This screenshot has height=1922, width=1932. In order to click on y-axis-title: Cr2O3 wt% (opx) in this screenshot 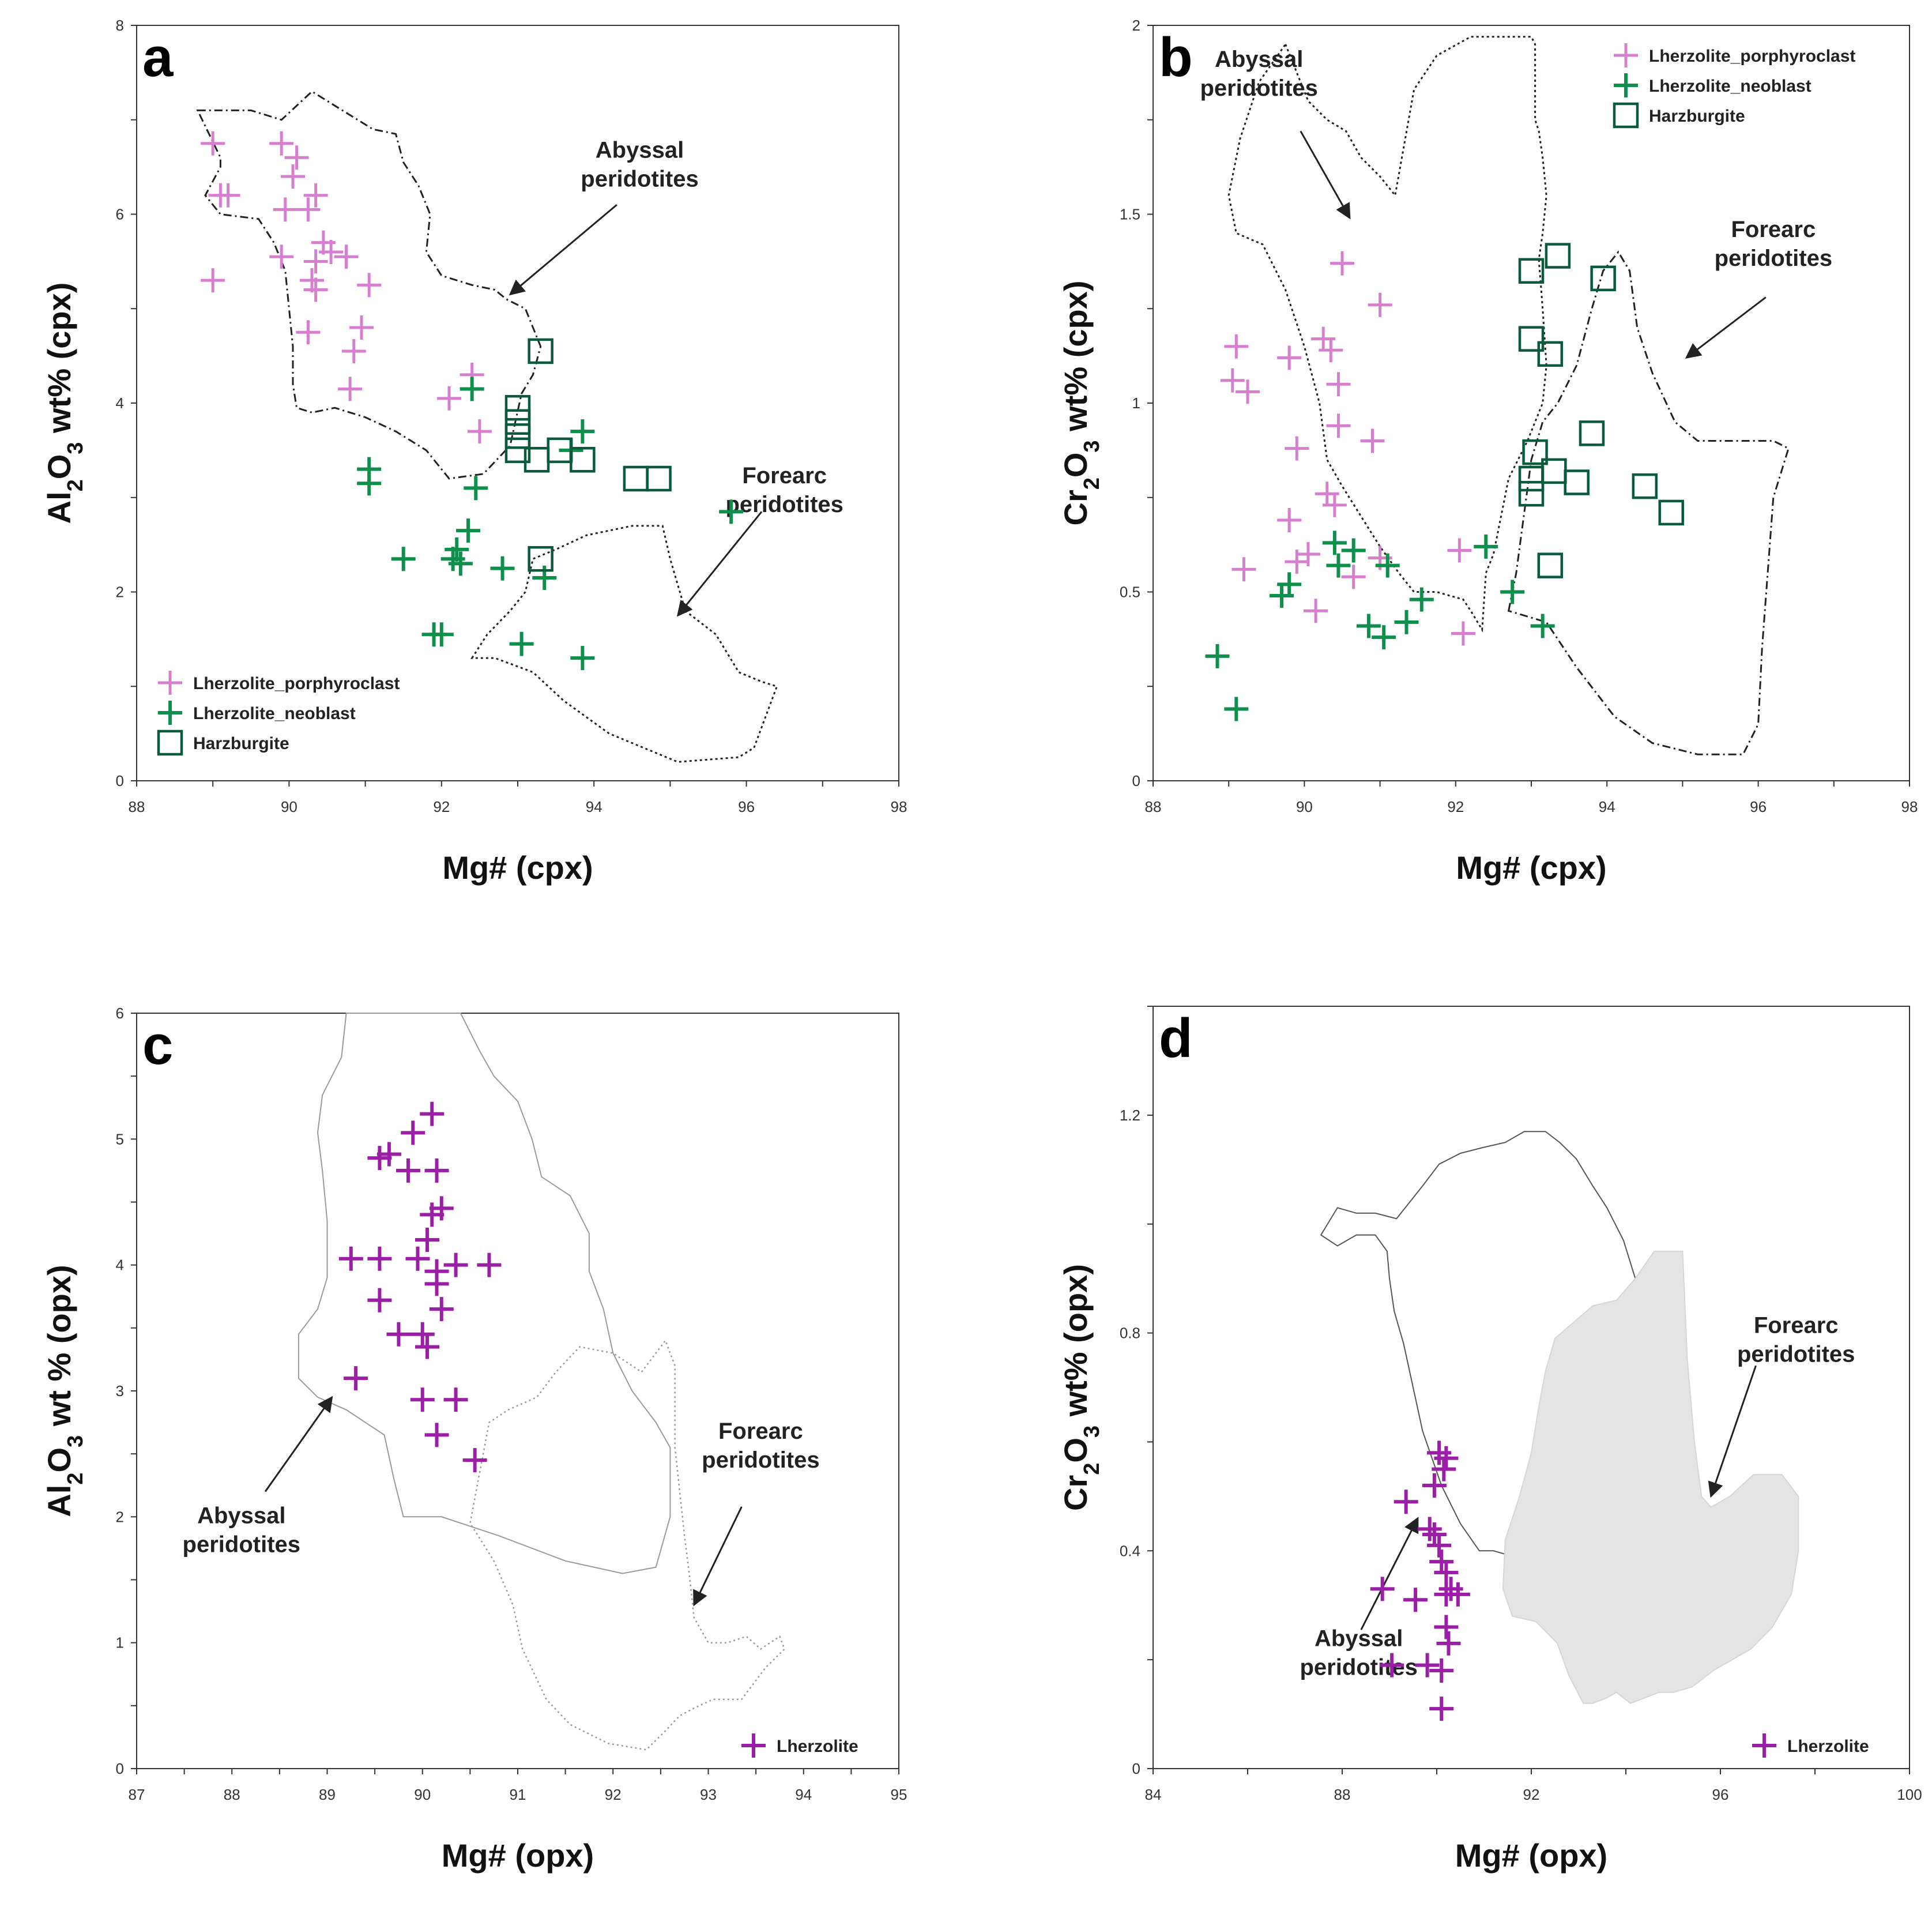, I will do `click(1080, 1387)`.